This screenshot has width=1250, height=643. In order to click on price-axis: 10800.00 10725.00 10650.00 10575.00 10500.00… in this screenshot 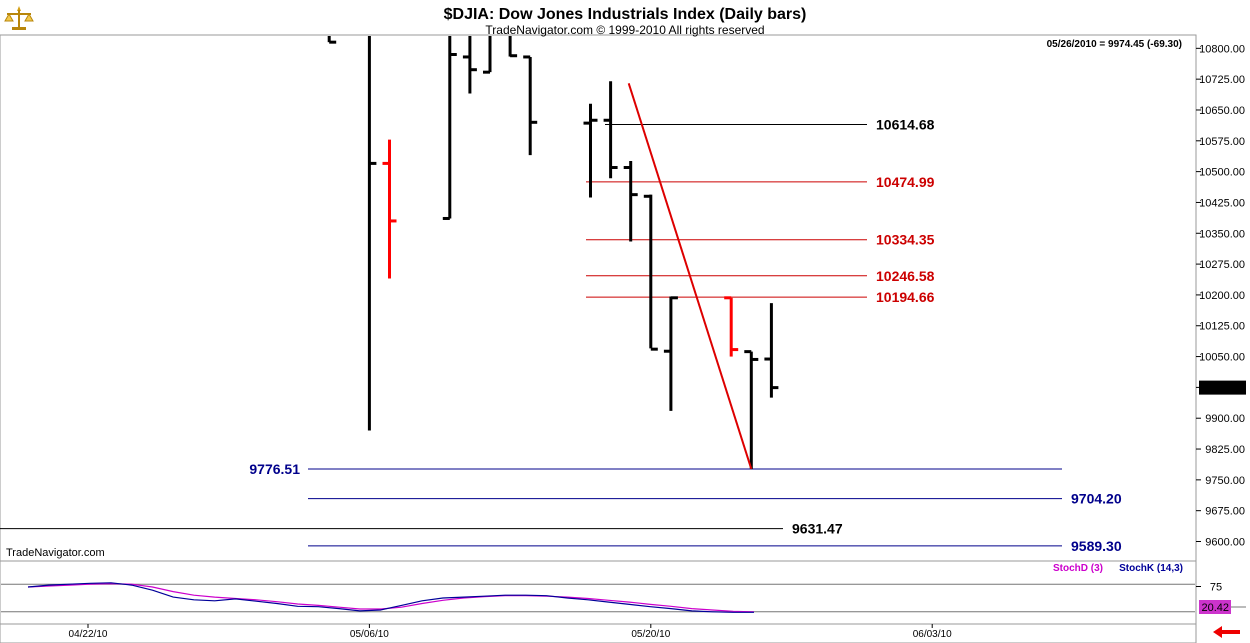, I will do `click(1220, 296)`.